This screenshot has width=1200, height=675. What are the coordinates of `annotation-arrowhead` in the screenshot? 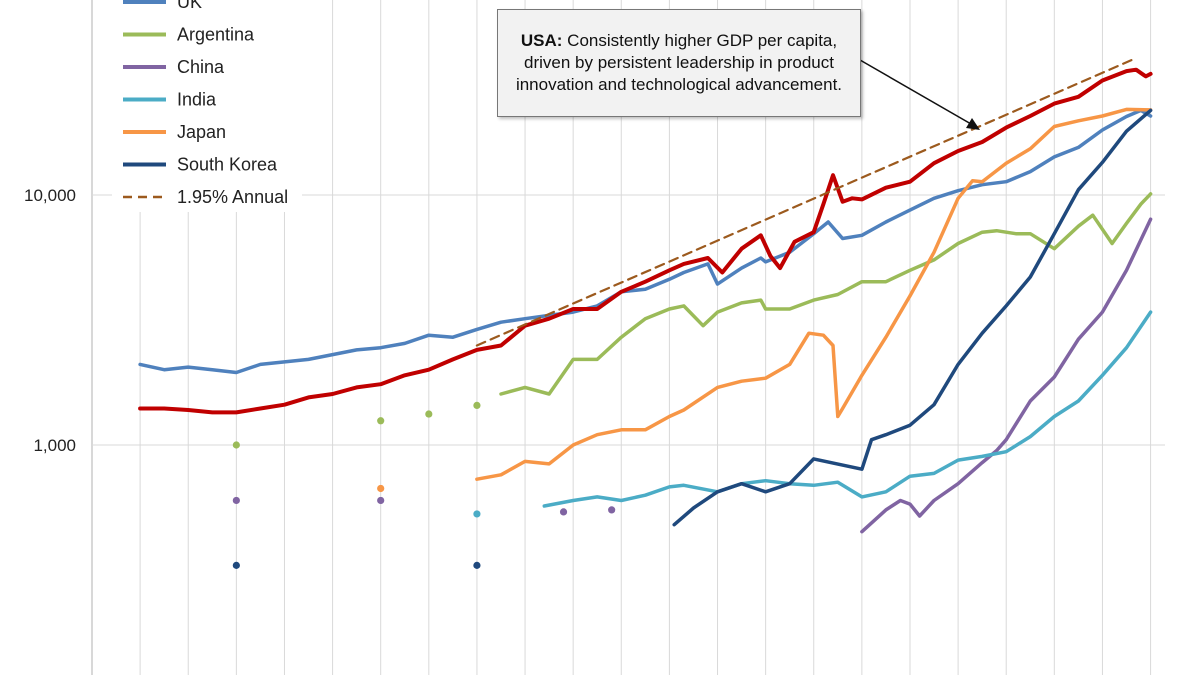 It's located at (973, 124).